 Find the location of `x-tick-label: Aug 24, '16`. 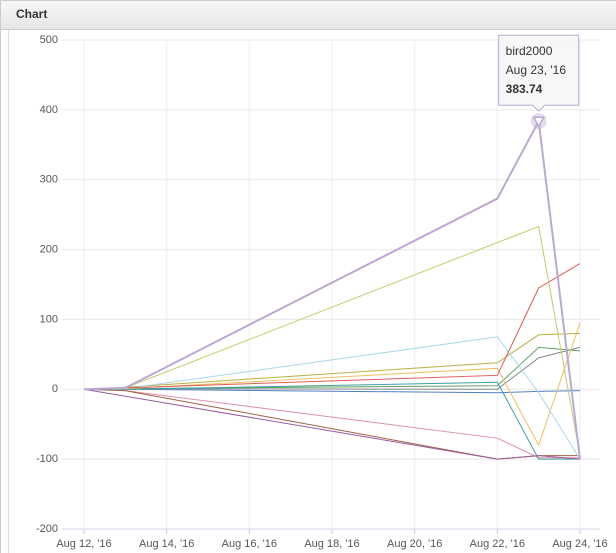

x-tick-label: Aug 24, '16 is located at coordinates (579, 544).